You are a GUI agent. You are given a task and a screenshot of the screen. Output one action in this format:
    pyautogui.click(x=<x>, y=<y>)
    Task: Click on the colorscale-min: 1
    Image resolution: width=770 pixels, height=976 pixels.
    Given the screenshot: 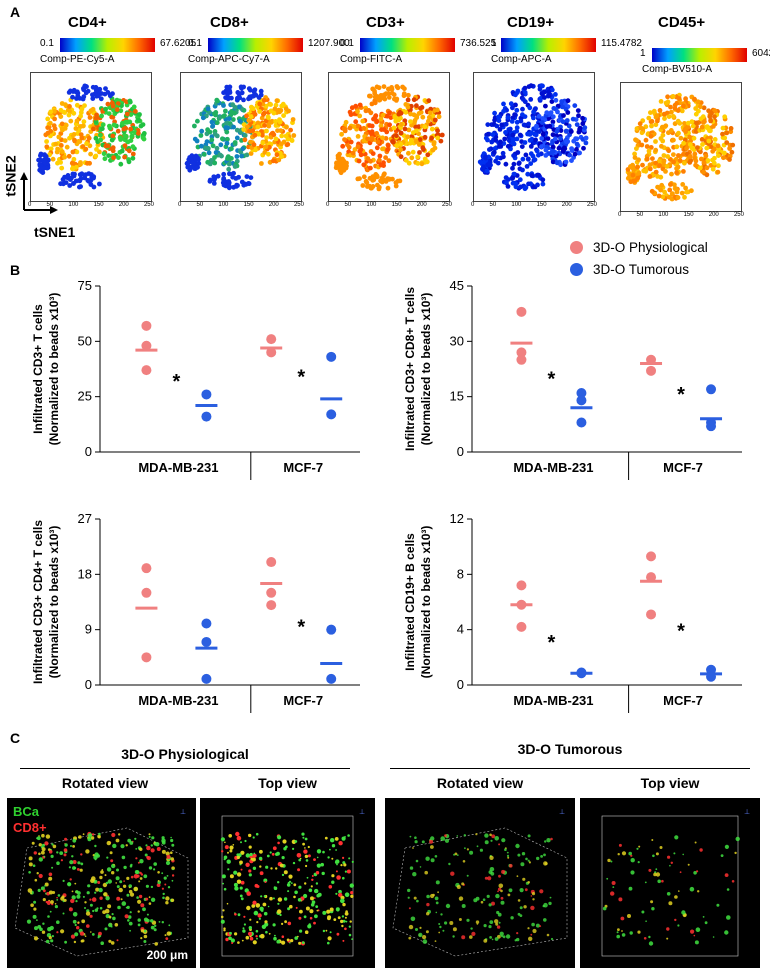 What is the action you would take?
    pyautogui.click(x=643, y=53)
    